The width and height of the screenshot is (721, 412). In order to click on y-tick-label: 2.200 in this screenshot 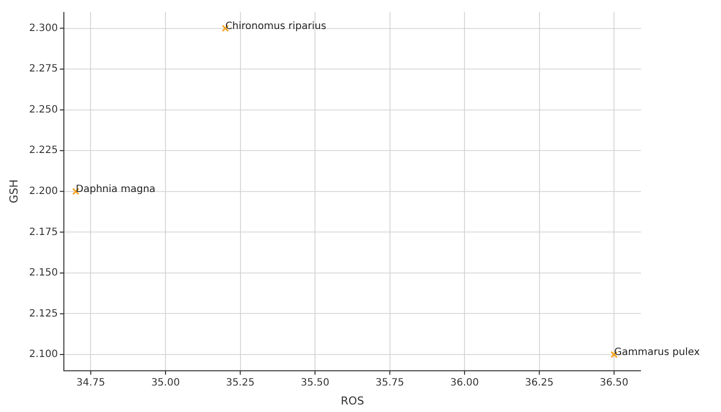, I will do `click(43, 191)`.